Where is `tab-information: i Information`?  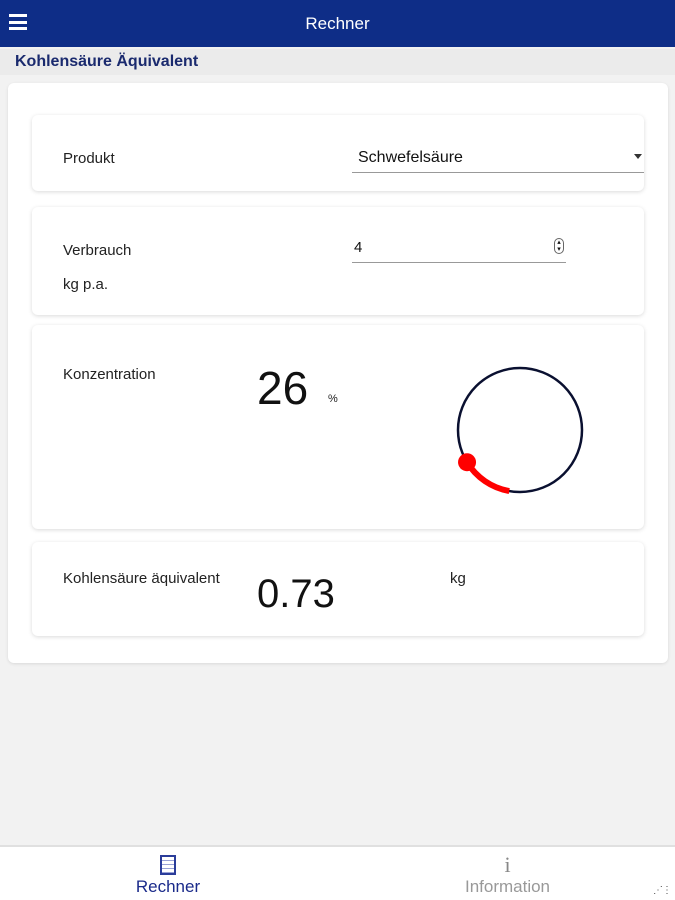 tab-information: i Information is located at coordinates (507, 874).